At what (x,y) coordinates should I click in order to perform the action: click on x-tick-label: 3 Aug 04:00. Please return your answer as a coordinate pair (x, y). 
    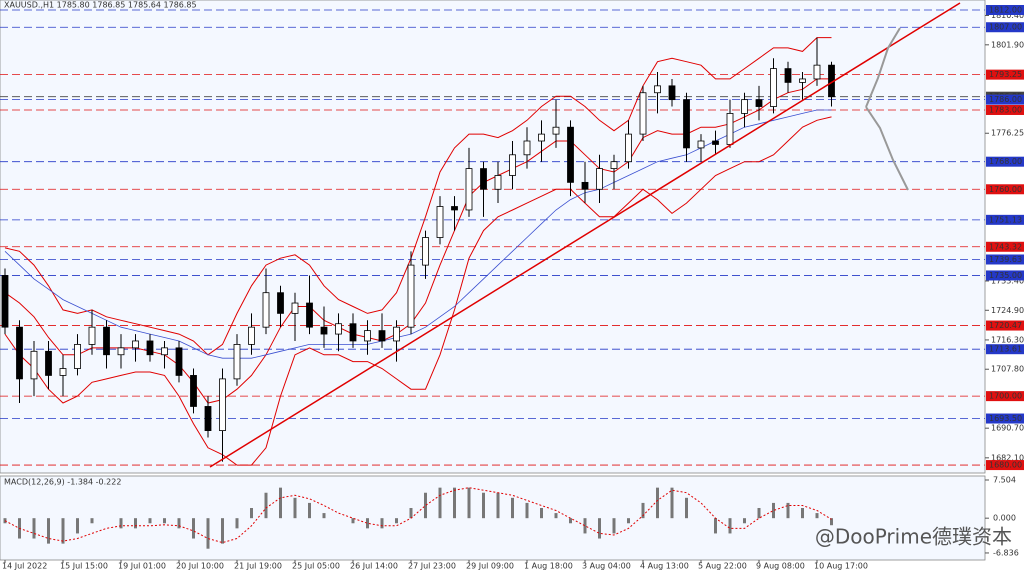
    Looking at the image, I should click on (606, 566).